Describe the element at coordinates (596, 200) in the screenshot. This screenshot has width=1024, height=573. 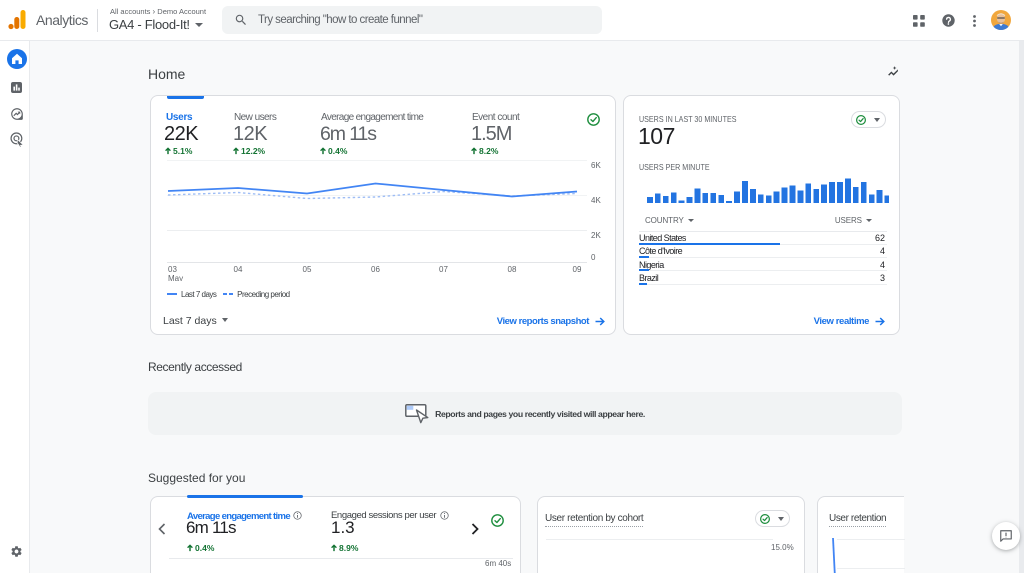
I see `svg-text: 4K` at that location.